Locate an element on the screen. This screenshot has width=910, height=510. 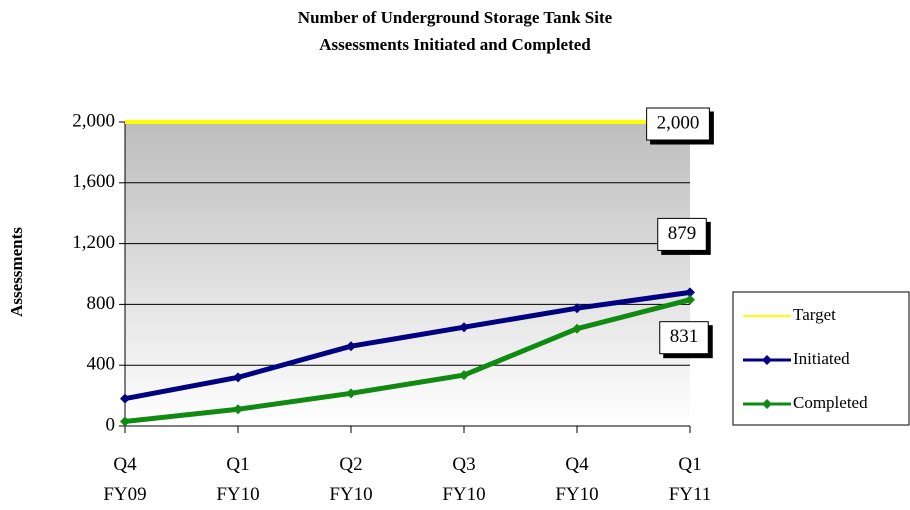
data-label: 2,000 is located at coordinates (678, 124).